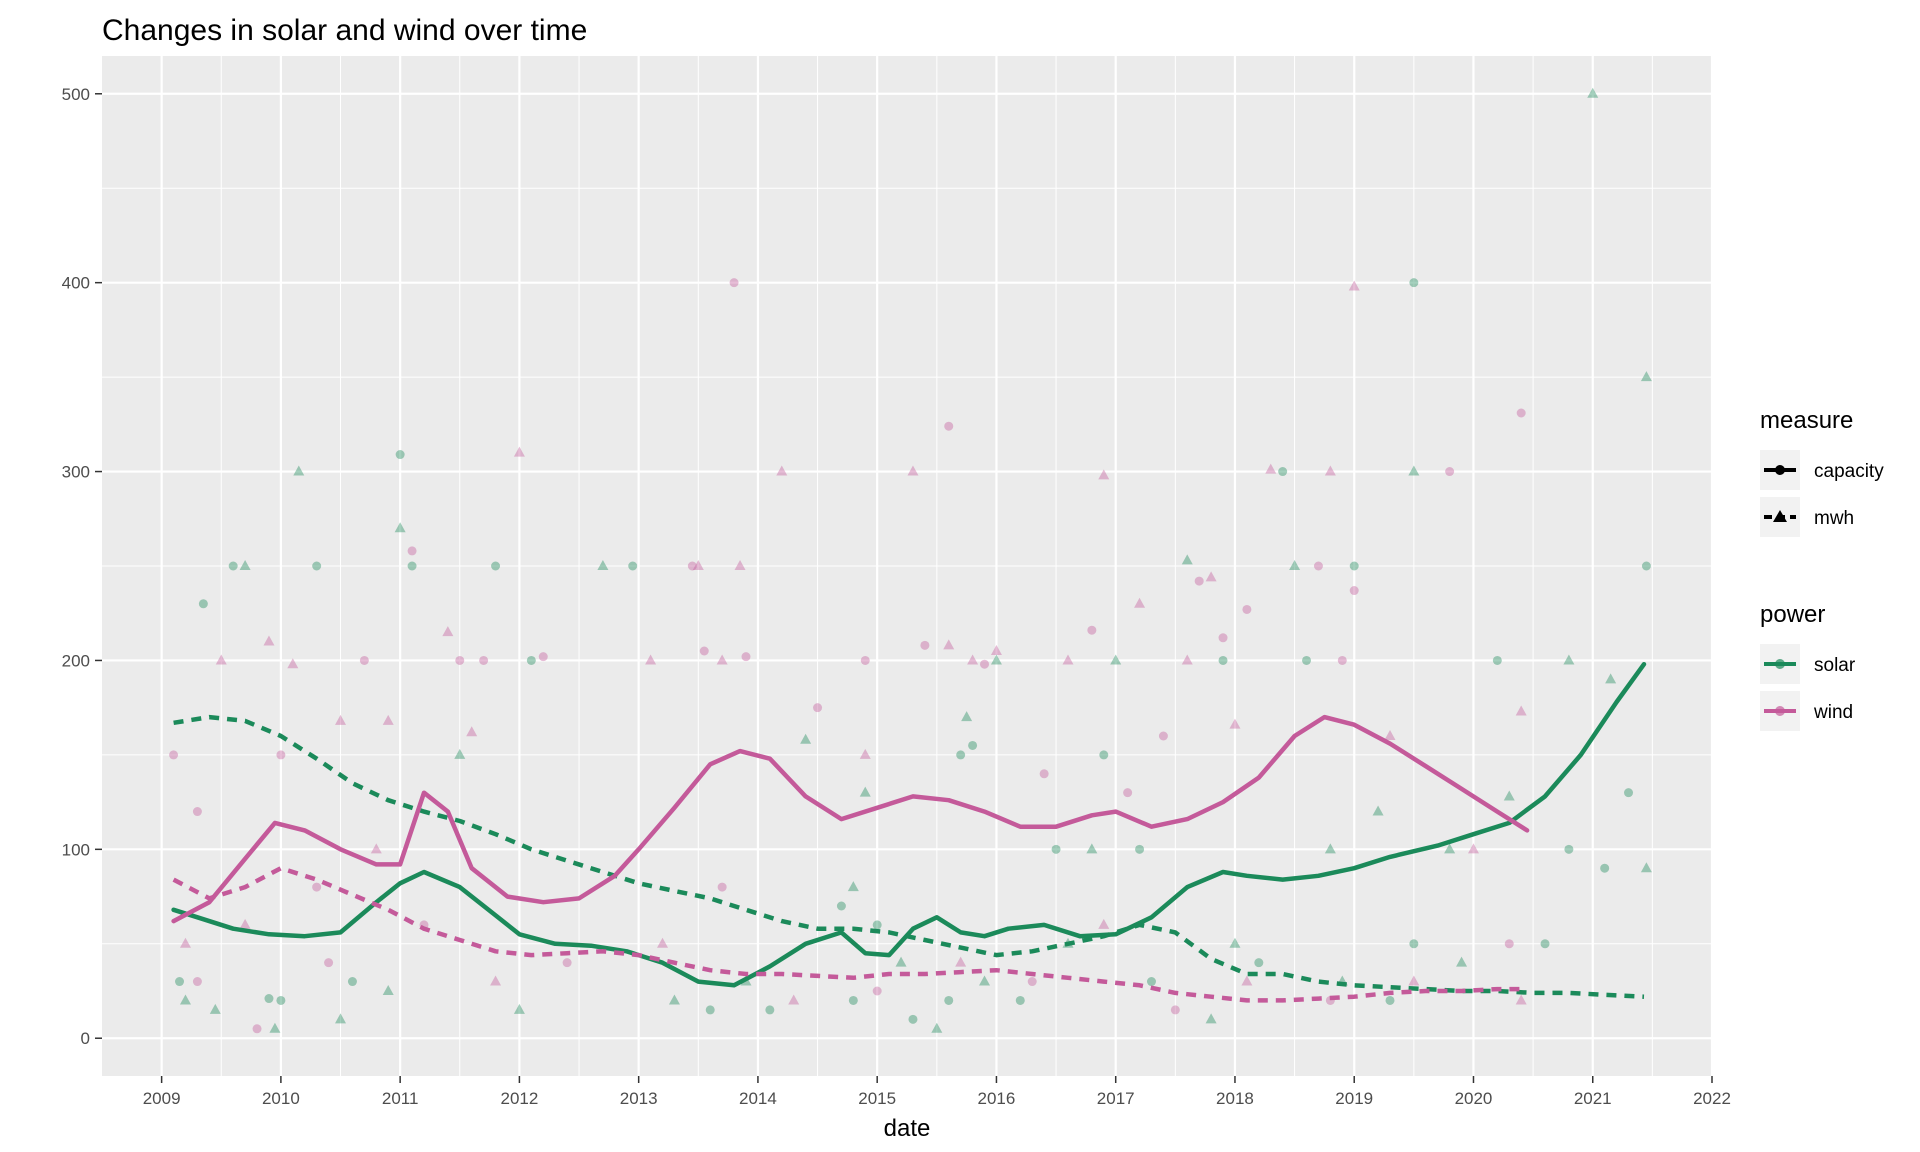  What do you see at coordinates (1833, 712) in the screenshot?
I see `legend-label-wind: wind` at bounding box center [1833, 712].